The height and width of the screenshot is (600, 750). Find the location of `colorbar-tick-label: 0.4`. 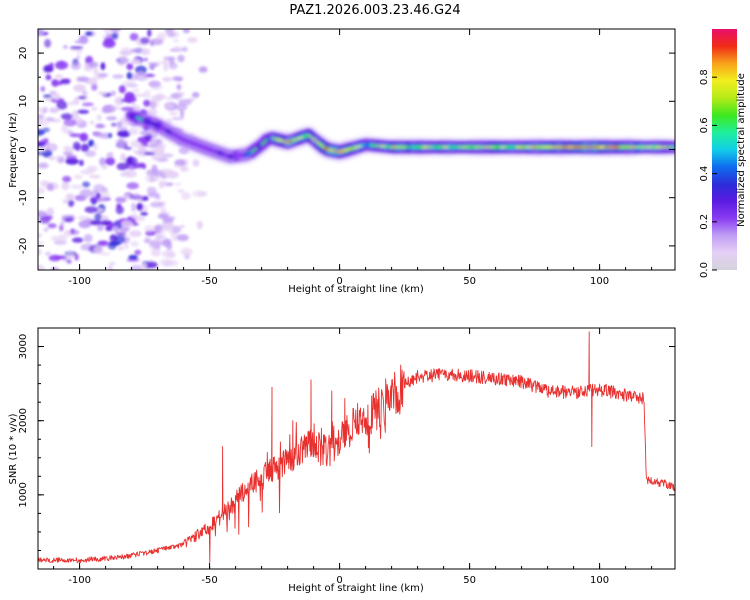

colorbar-tick-label: 0.4 is located at coordinates (704, 174).